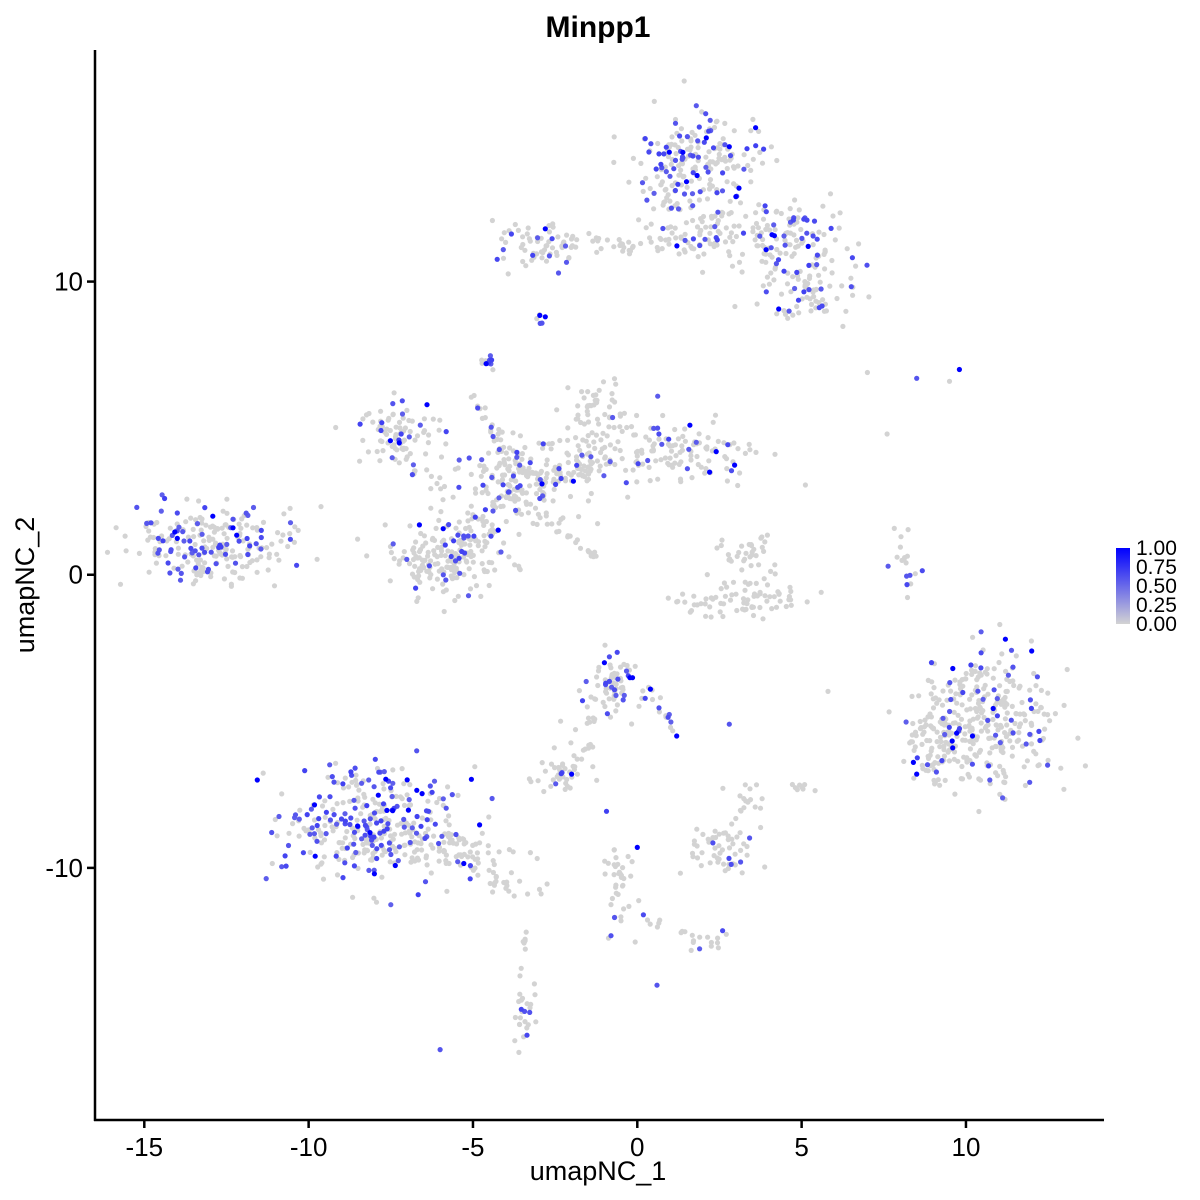  What do you see at coordinates (553, 1141) in the screenshot?
I see `x-axis-ticks: -15 -10 -5 0 5 10` at bounding box center [553, 1141].